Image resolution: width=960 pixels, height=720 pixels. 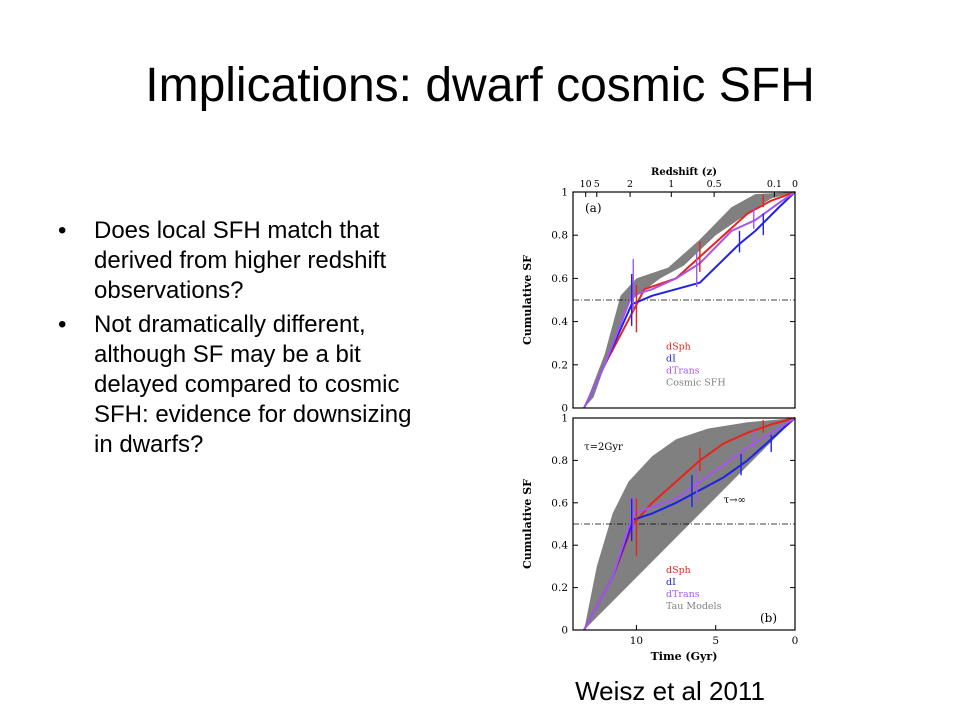 I want to click on y-tick-label-1: 0, so click(x=564, y=631).